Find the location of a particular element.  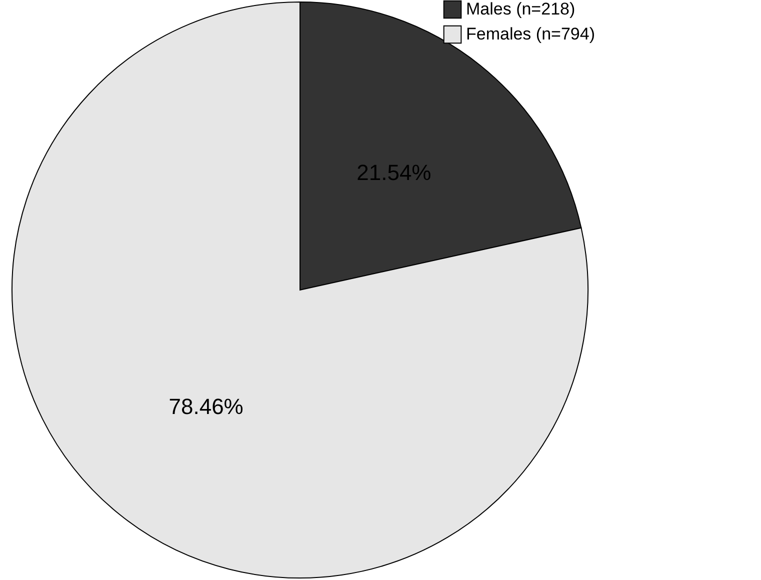

legend-label: Males (n=218) is located at coordinates (521, 9).